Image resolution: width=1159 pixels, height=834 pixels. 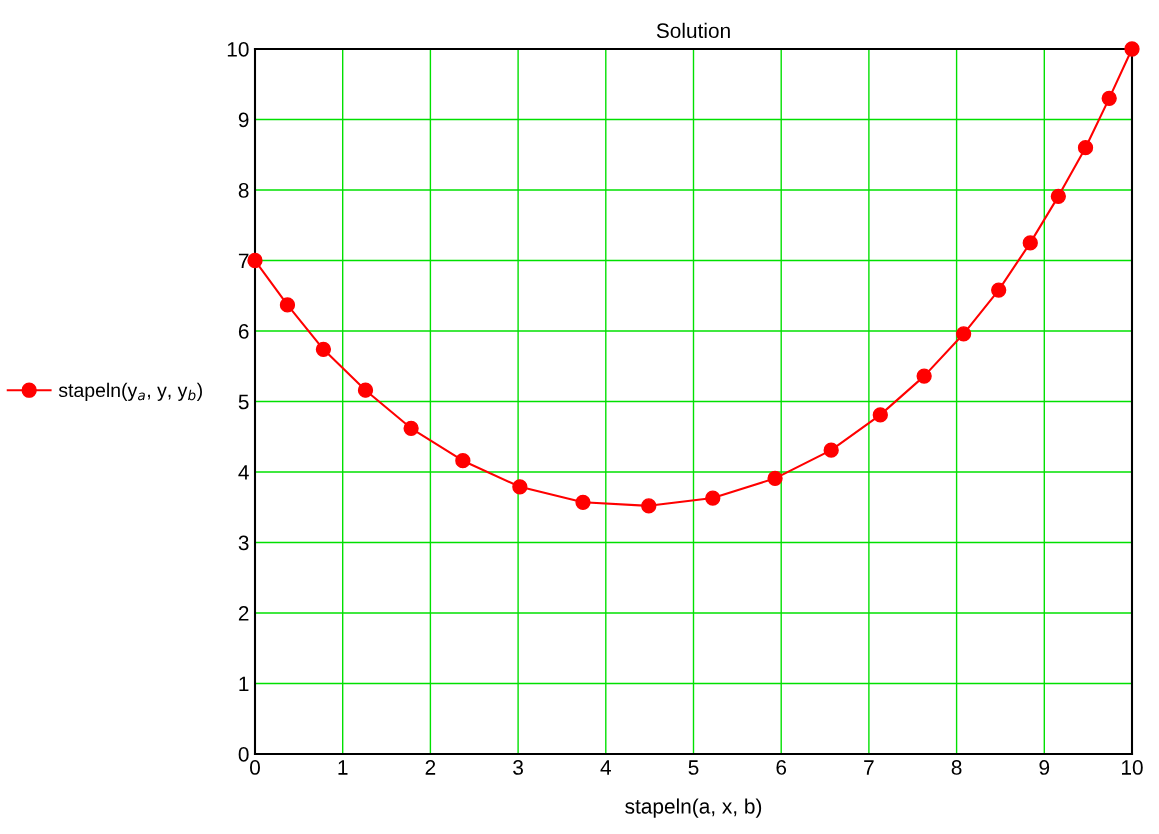 I want to click on chart-title: Solution, so click(x=693, y=30).